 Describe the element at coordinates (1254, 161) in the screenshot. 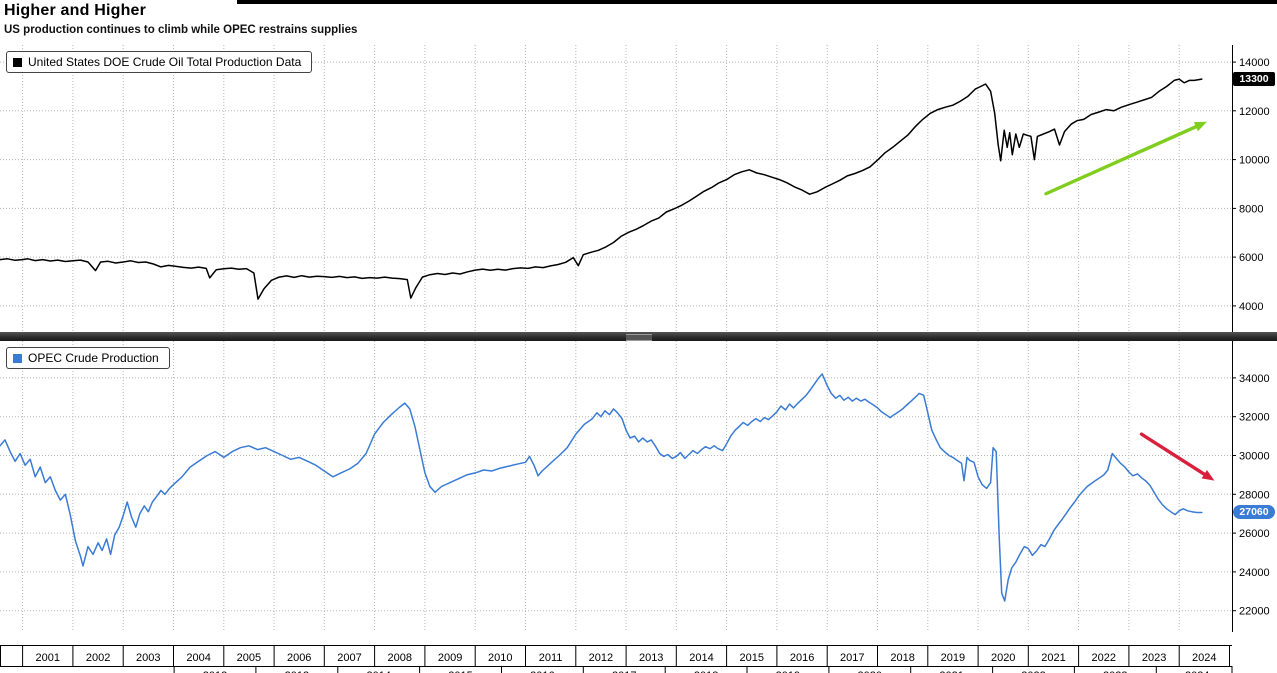

I see `svg-text: 10000` at that location.